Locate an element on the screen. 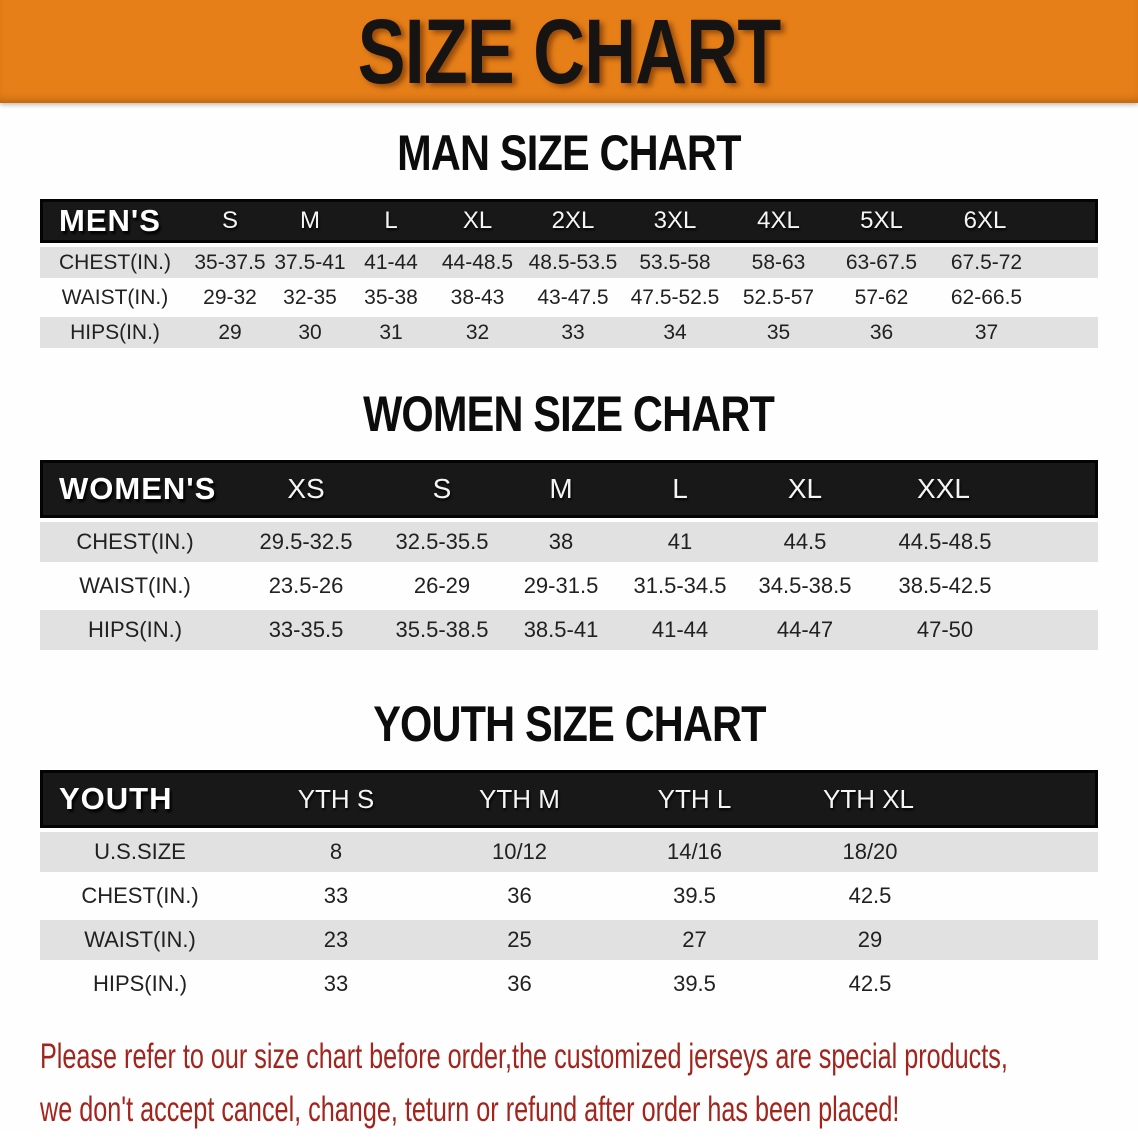 The image size is (1138, 1140). youth-waist-row: WAIST(IN.) 23 25 27 29 is located at coordinates (569, 940).